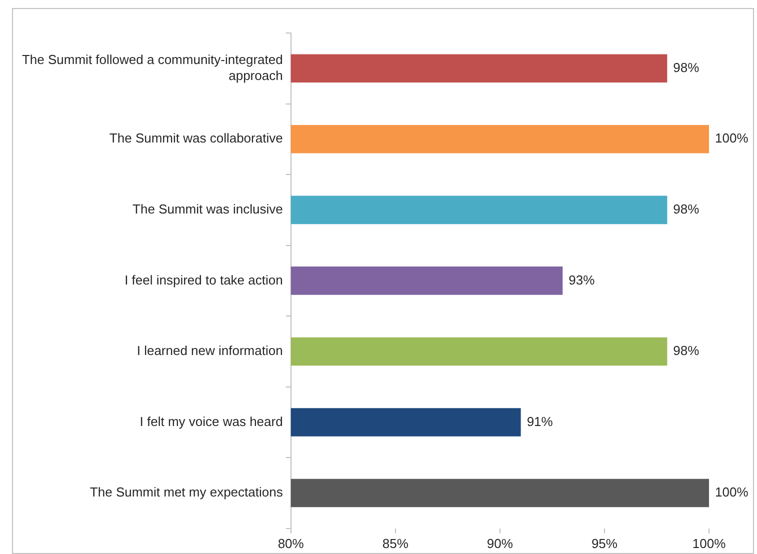  I want to click on data-label: 93%, so click(582, 280).